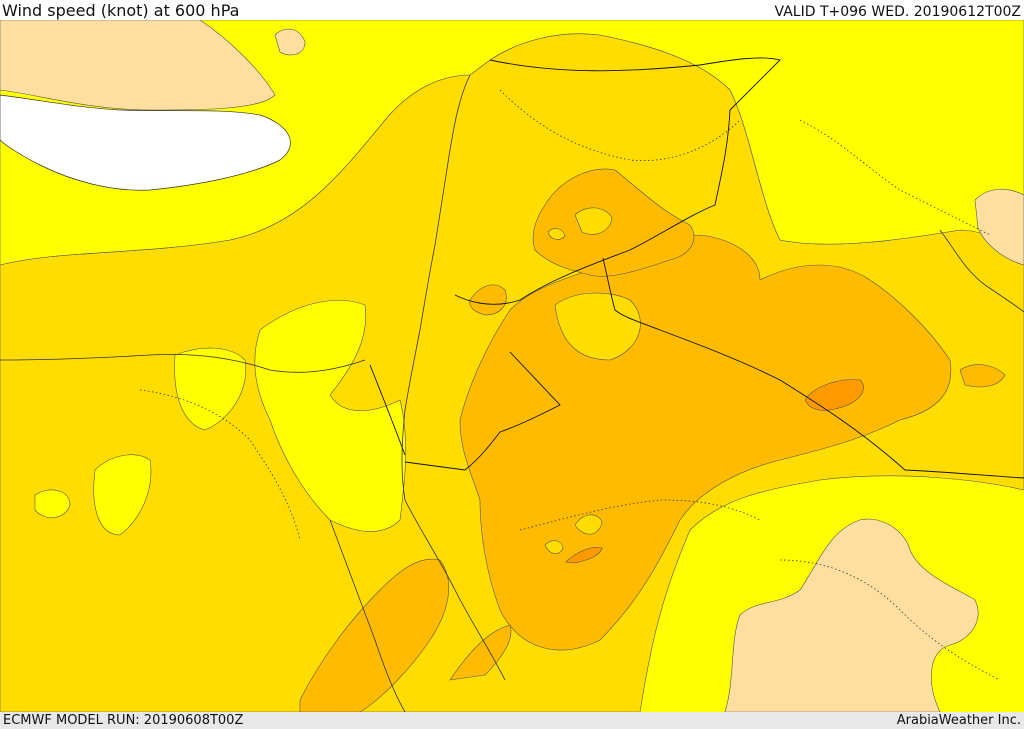 The height and width of the screenshot is (729, 1024). What do you see at coordinates (387, 410) in the screenshot?
I see `border-egypt-sudan` at bounding box center [387, 410].